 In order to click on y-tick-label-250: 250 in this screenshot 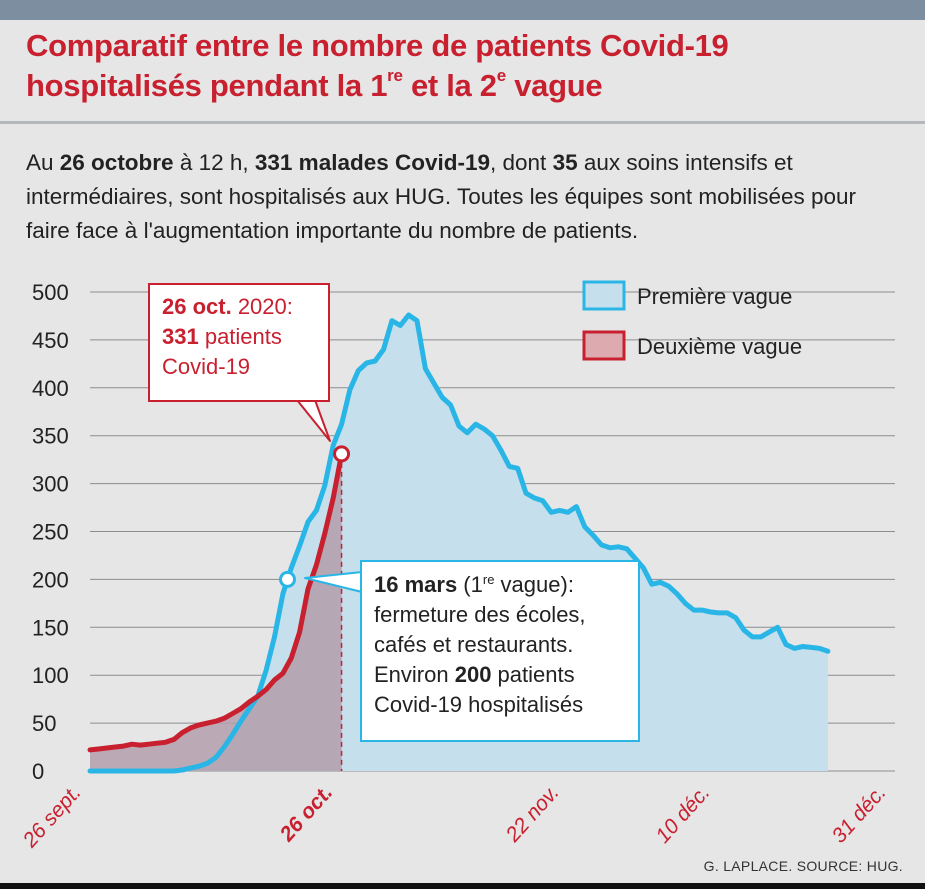, I will do `click(50, 532)`.